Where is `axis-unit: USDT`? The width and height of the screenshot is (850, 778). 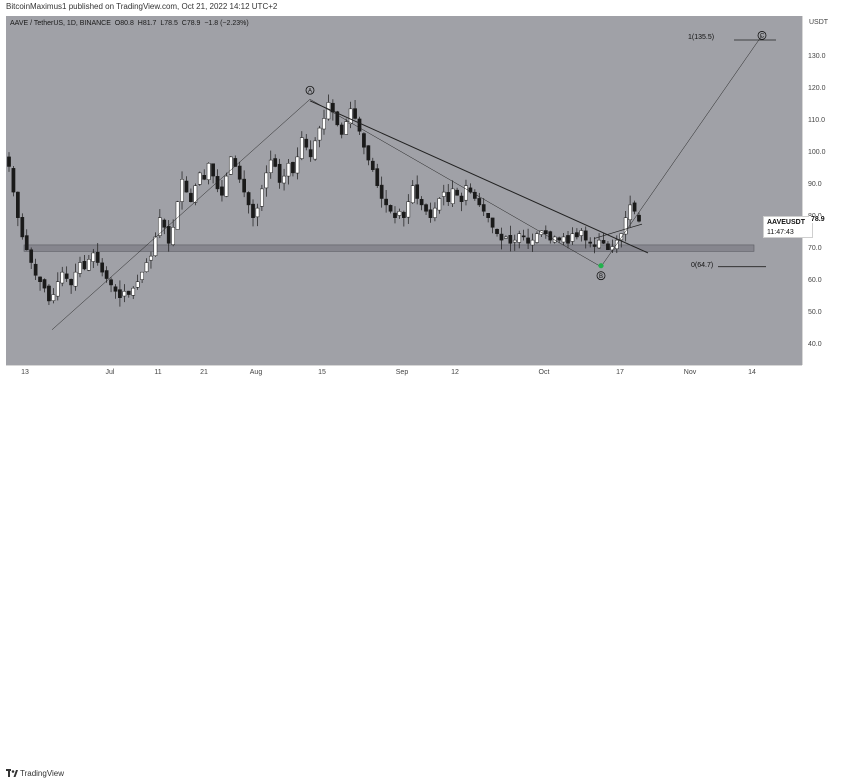
axis-unit: USDT is located at coordinates (819, 22).